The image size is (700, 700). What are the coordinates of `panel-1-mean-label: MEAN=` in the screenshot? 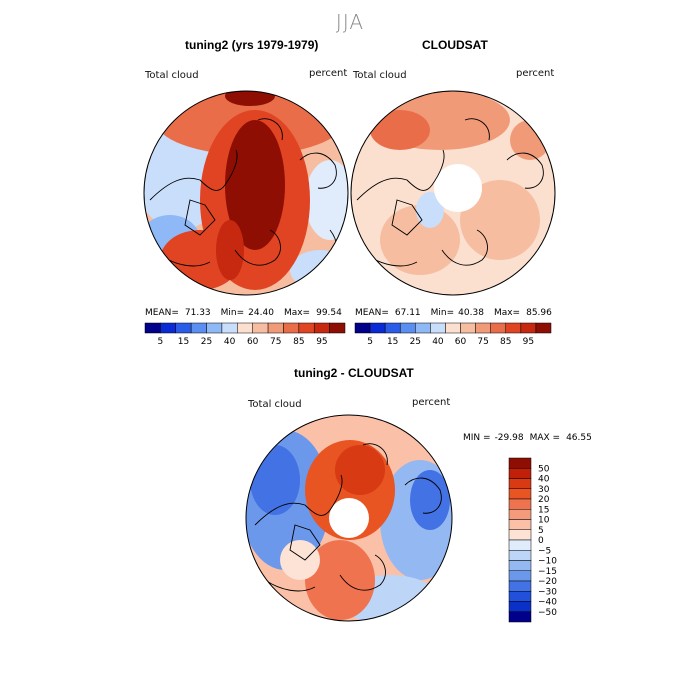 It's located at (162, 313).